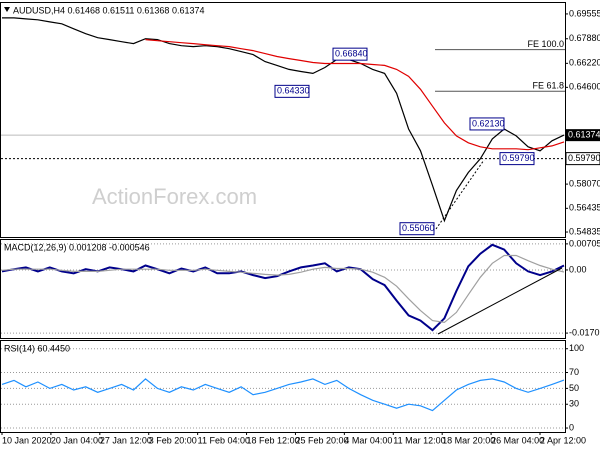  Describe the element at coordinates (126, 440) in the screenshot. I see `x-tick-label: 27 Jan 12:00` at that location.